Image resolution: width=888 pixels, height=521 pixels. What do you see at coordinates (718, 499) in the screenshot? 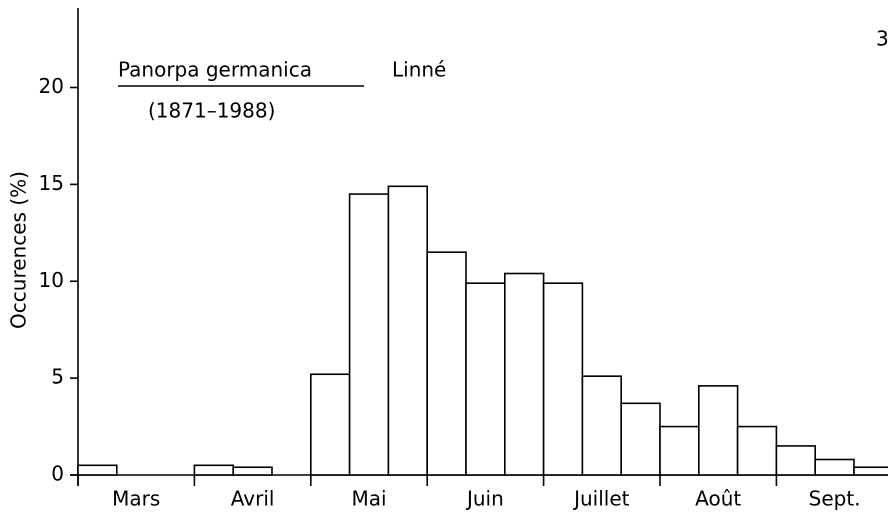
I see `x-tick-label: Août` at bounding box center [718, 499].